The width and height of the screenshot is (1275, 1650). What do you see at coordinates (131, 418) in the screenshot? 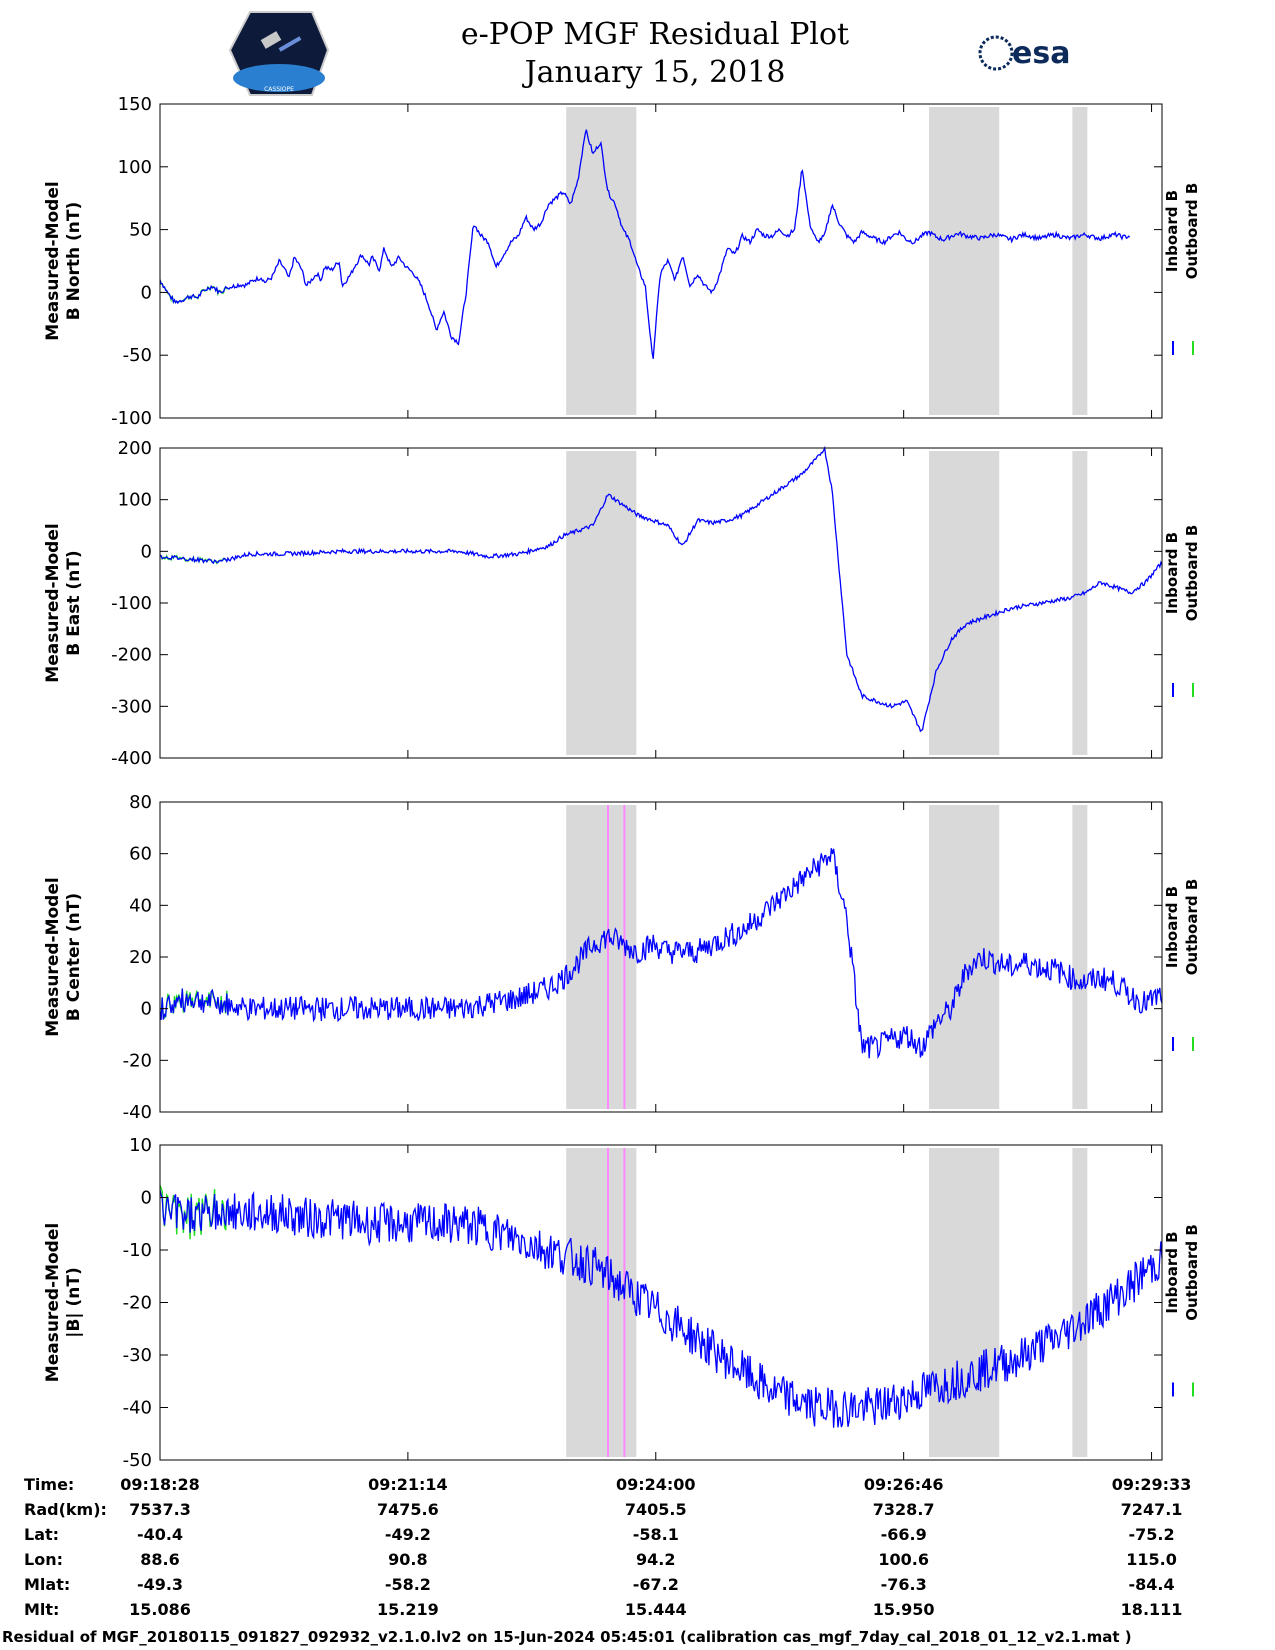
I see `y-tick-label: -100` at bounding box center [131, 418].